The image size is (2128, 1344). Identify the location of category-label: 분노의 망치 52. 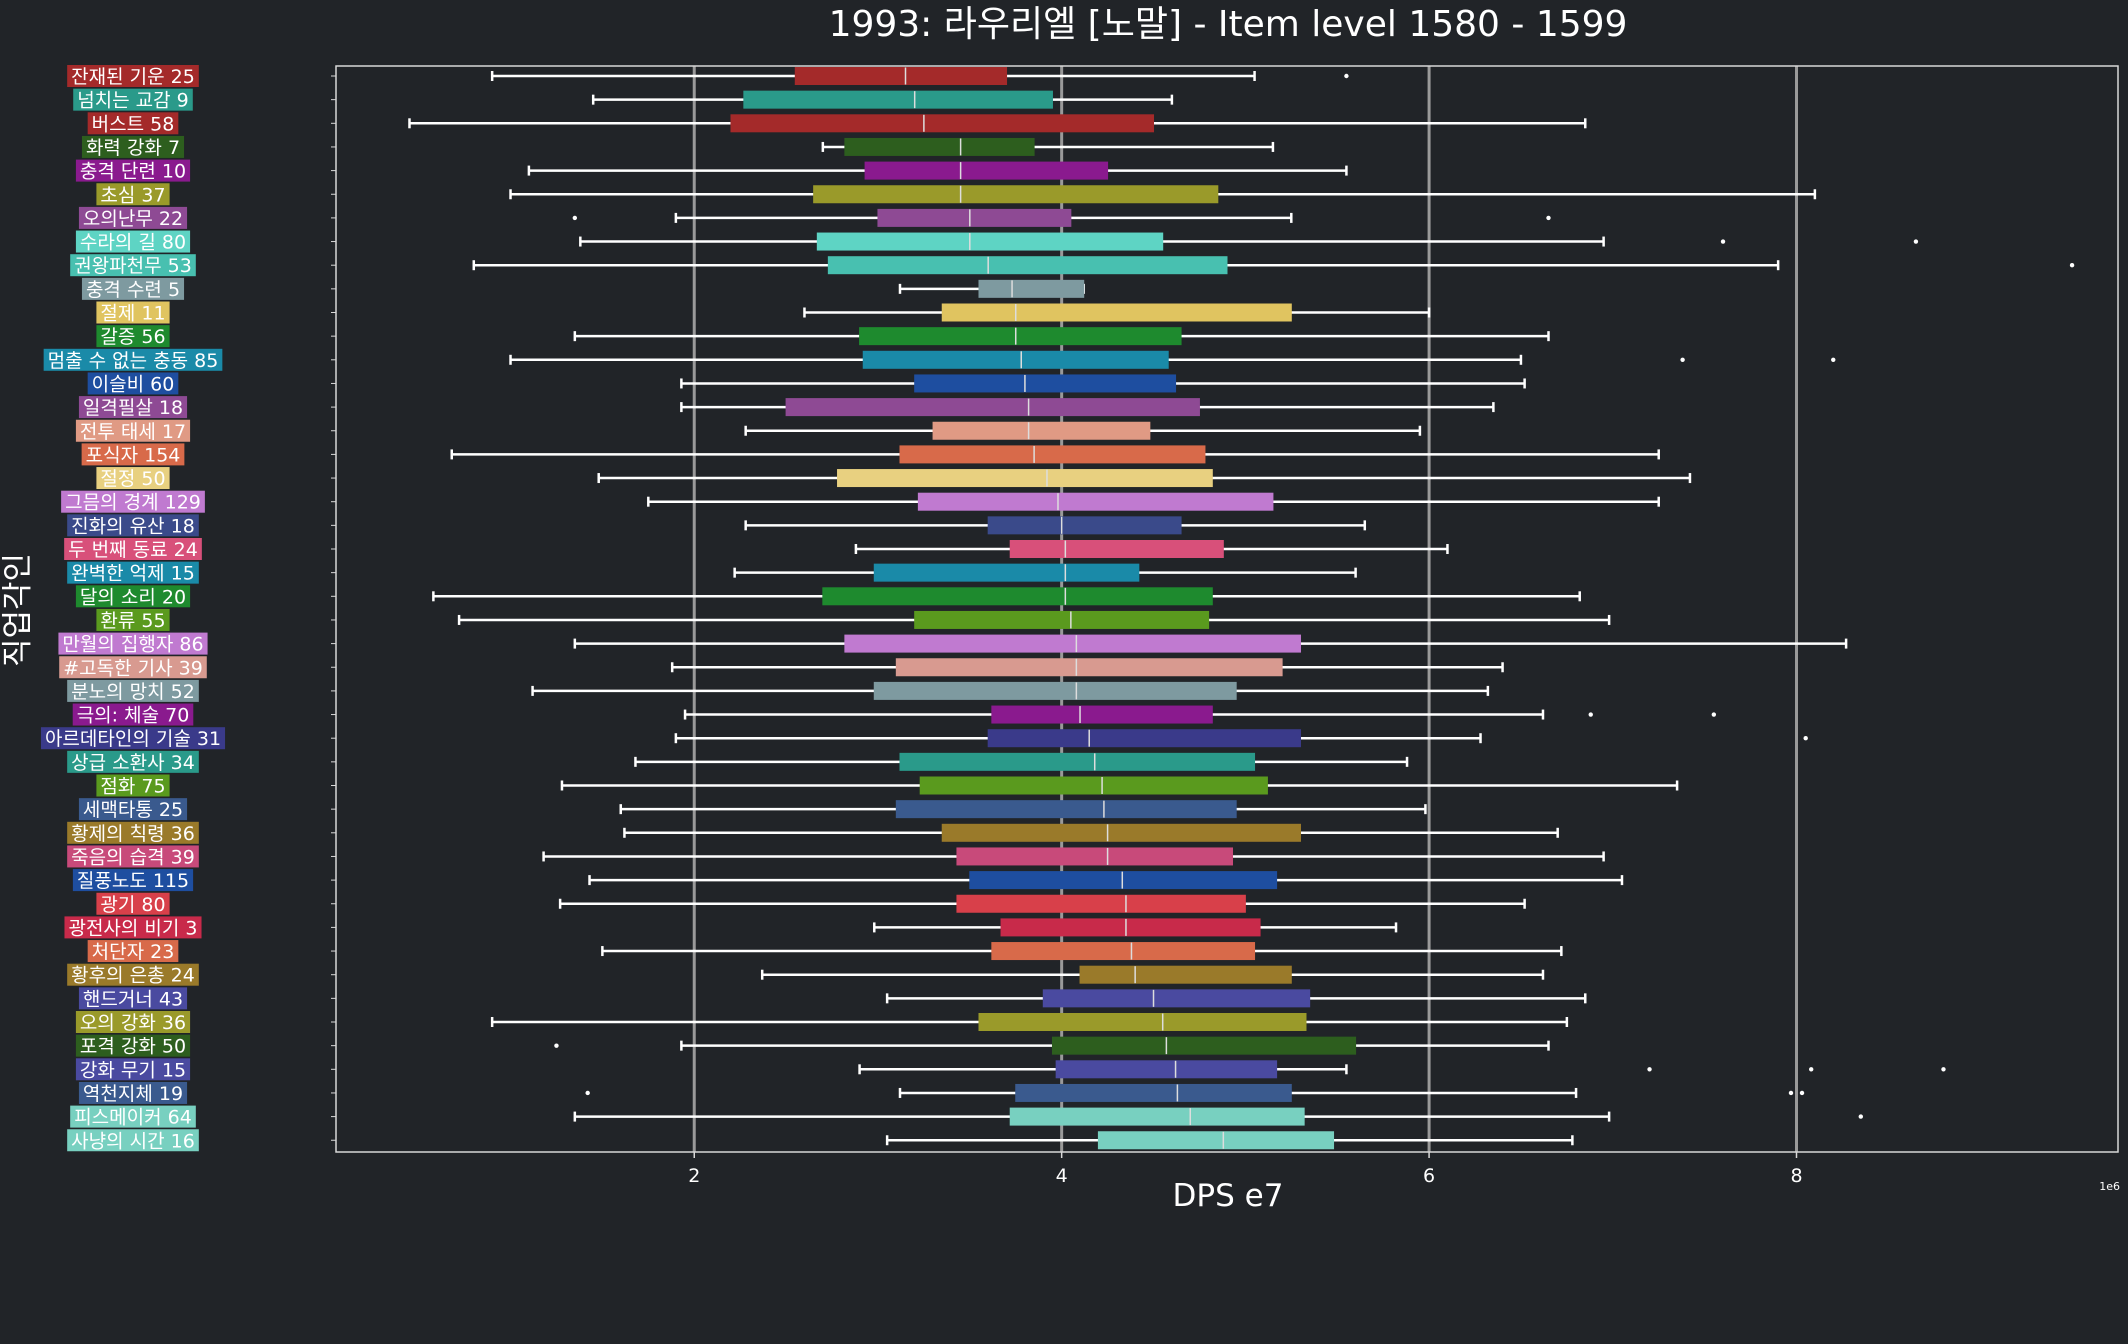
(133, 692).